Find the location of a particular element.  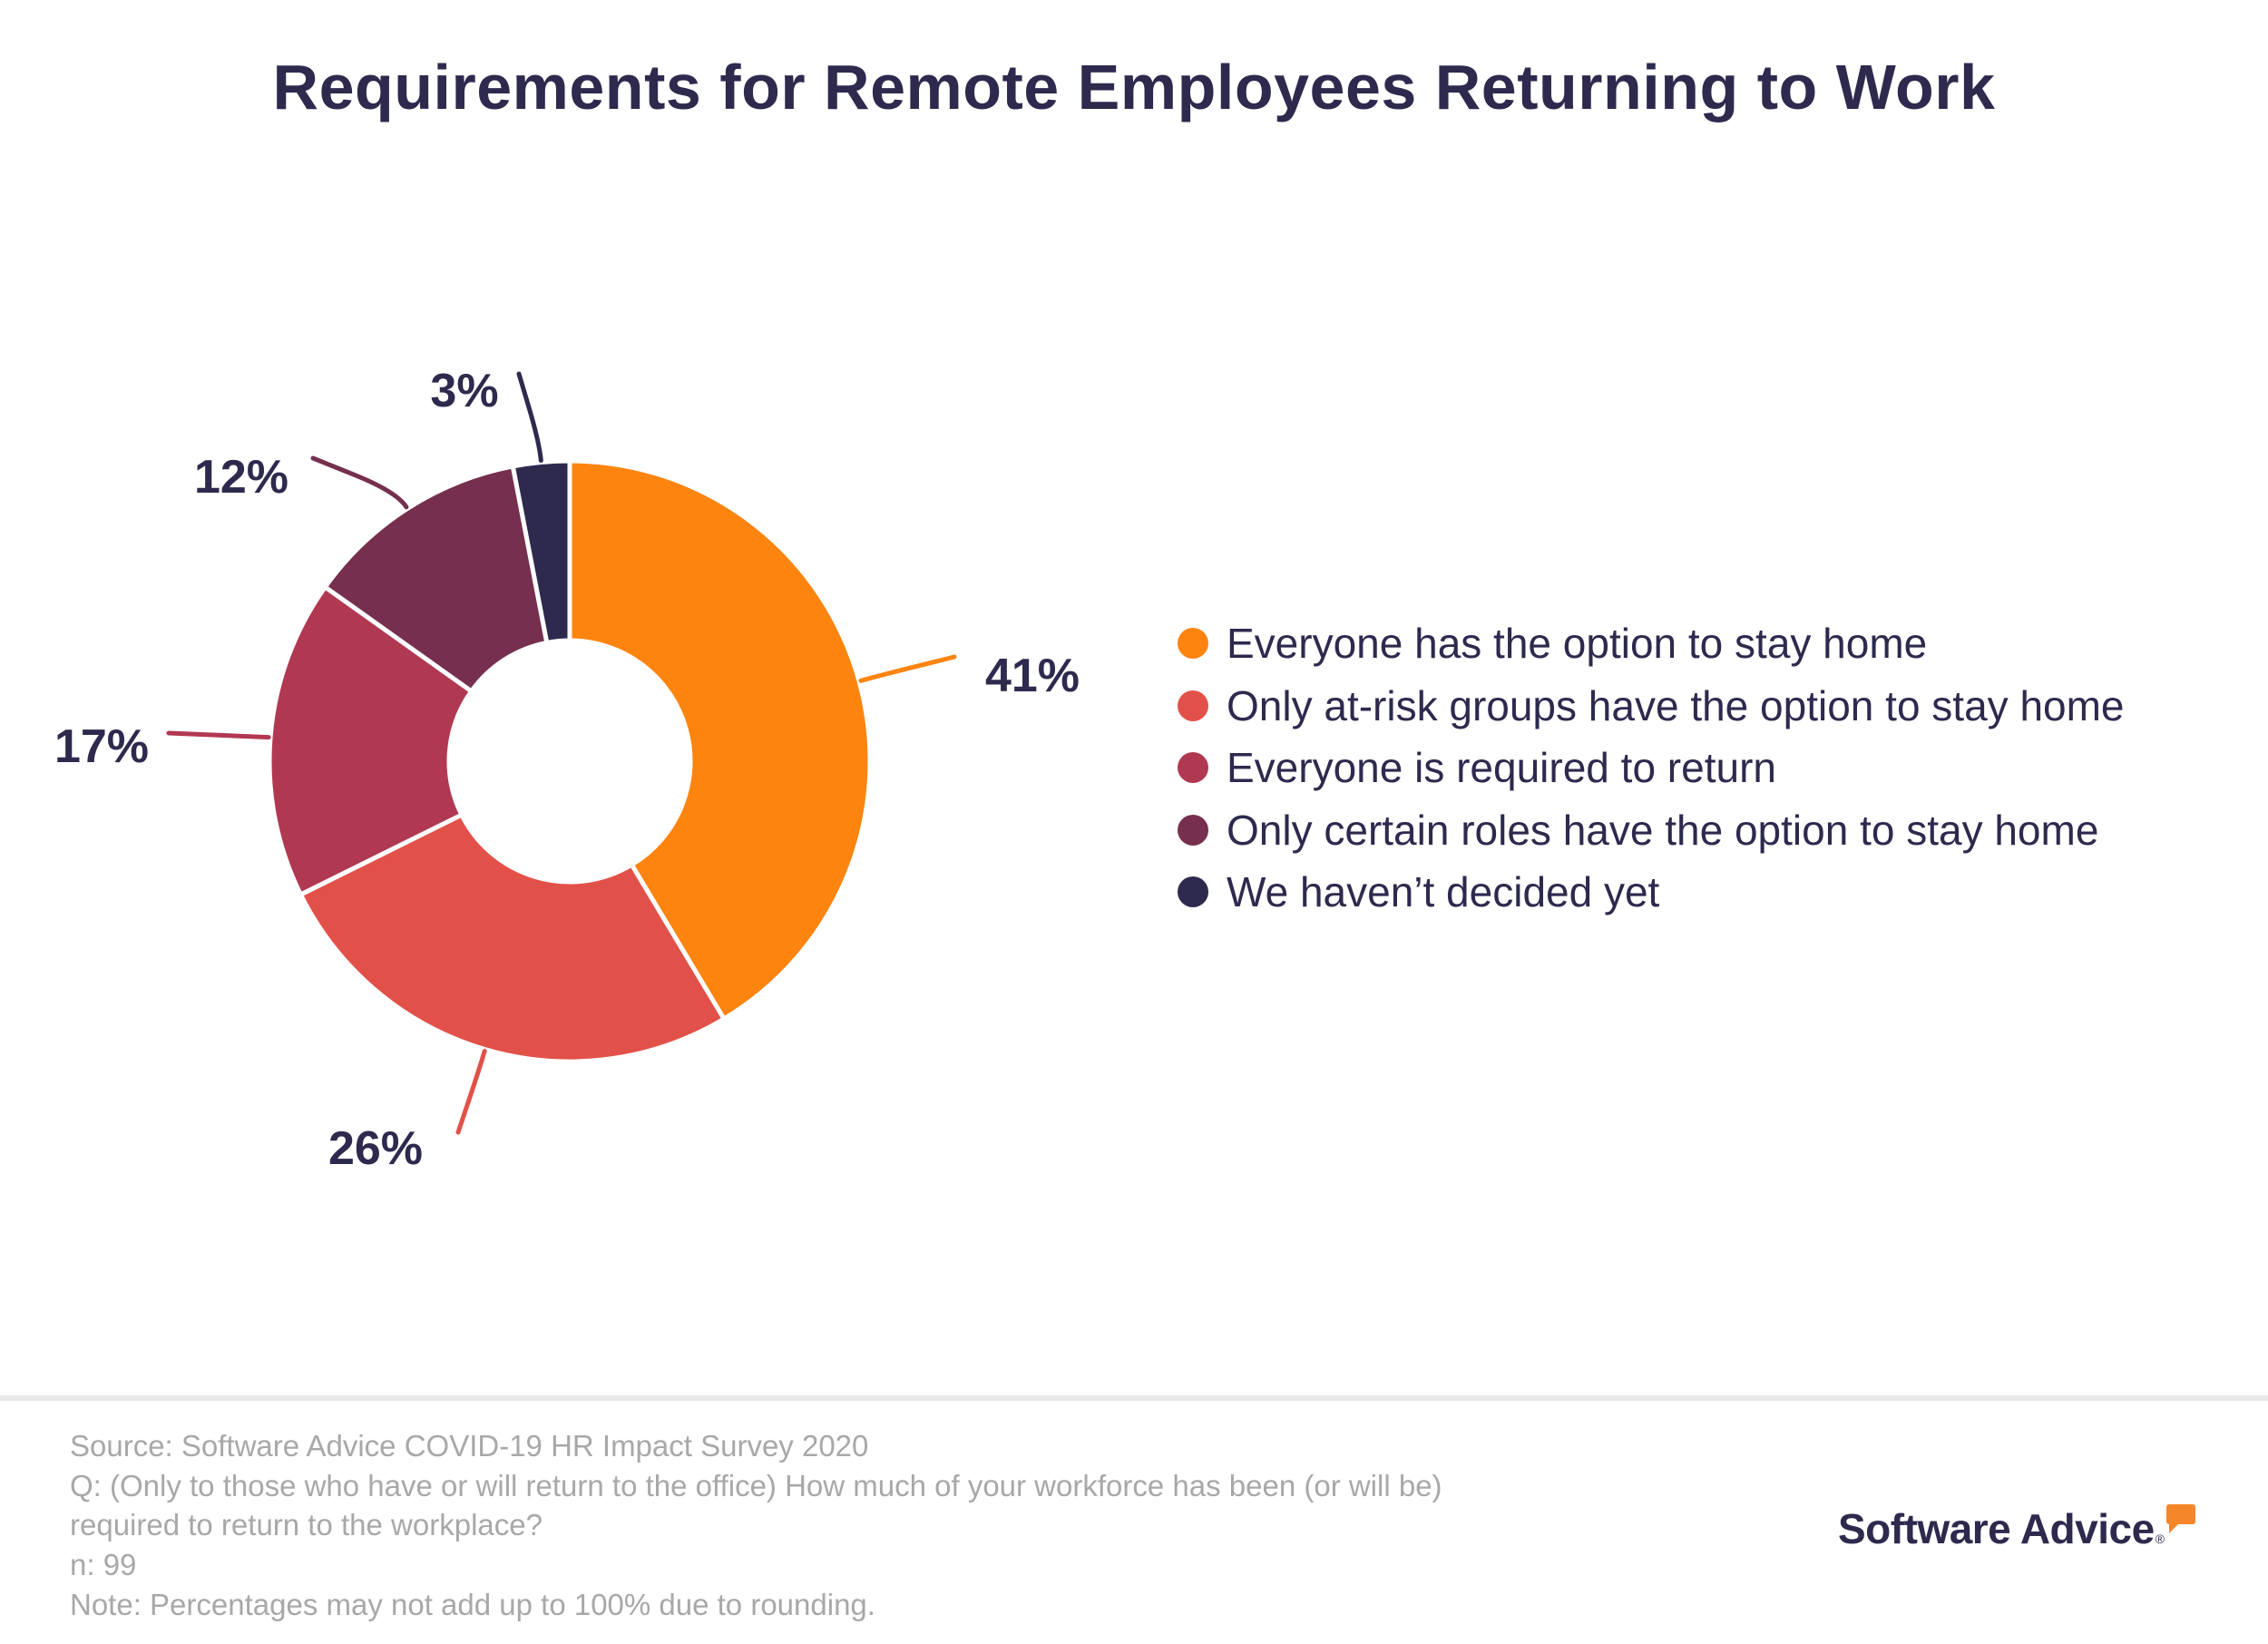

speech-bubble-icon is located at coordinates (2181, 1519).